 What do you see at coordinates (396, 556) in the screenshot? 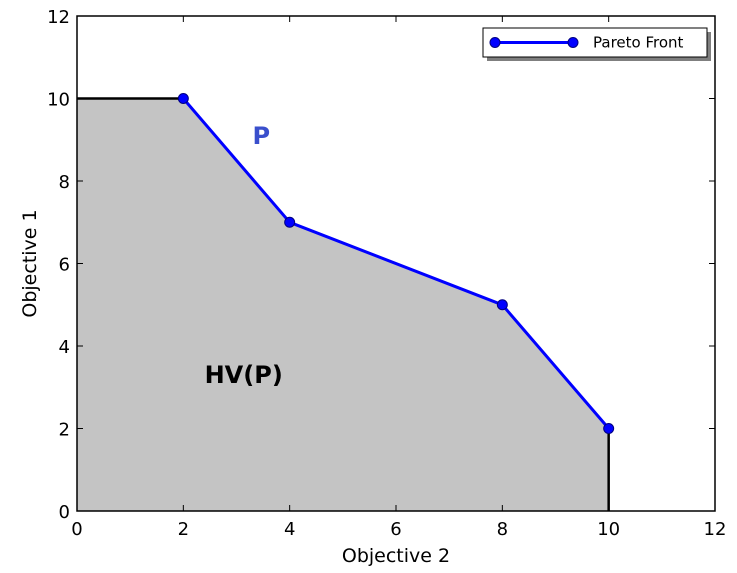
I see `x-axis-label: Objective 2` at bounding box center [396, 556].